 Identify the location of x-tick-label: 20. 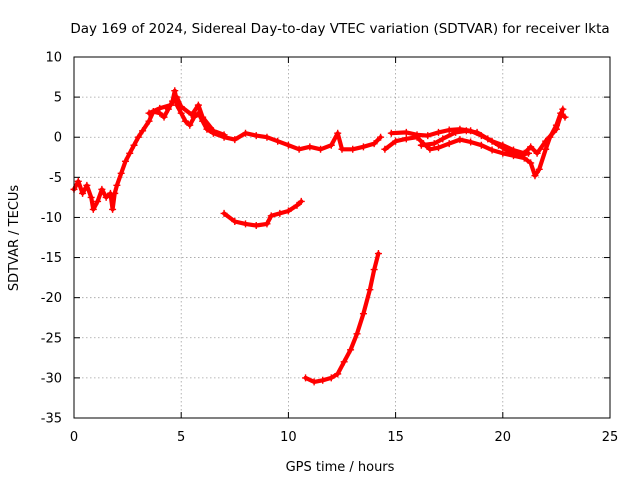
(503, 437).